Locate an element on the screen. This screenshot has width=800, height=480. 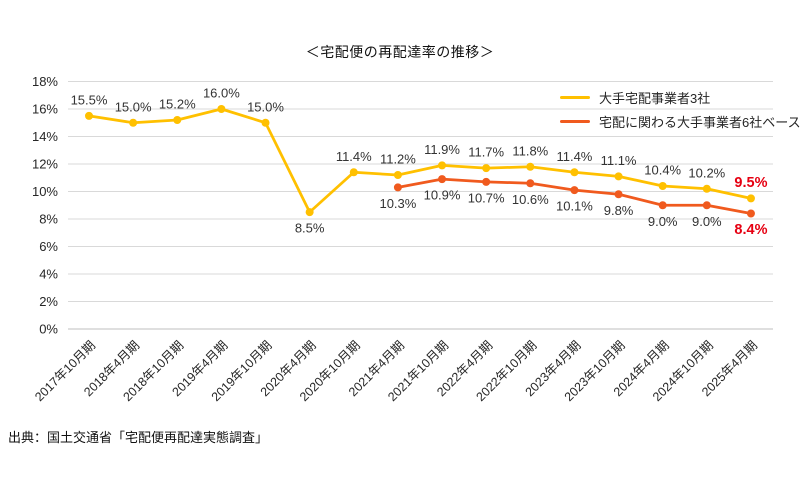
legend-label-series2: 宅配に関わる大手事業者6社ベース is located at coordinates (699, 122).